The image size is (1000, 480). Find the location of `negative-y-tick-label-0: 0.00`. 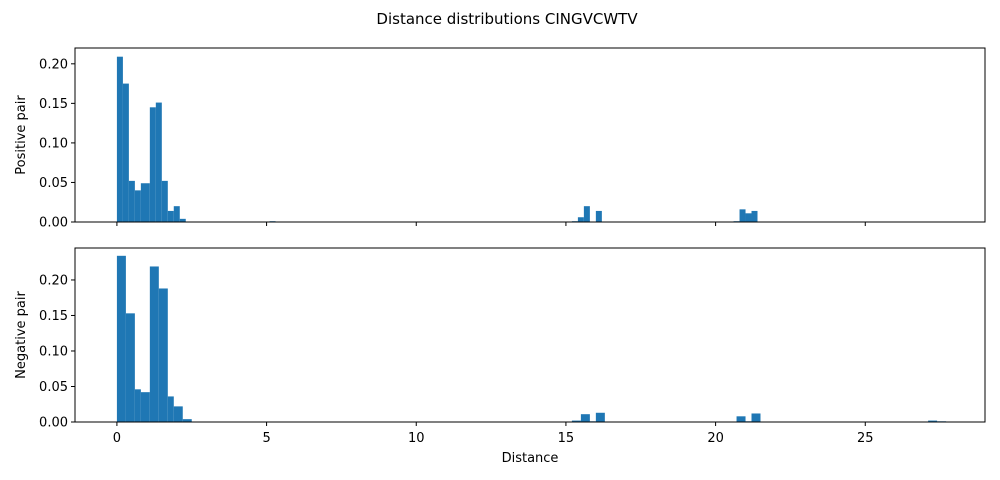

negative-y-tick-label-0: 0.00 is located at coordinates (53, 423).